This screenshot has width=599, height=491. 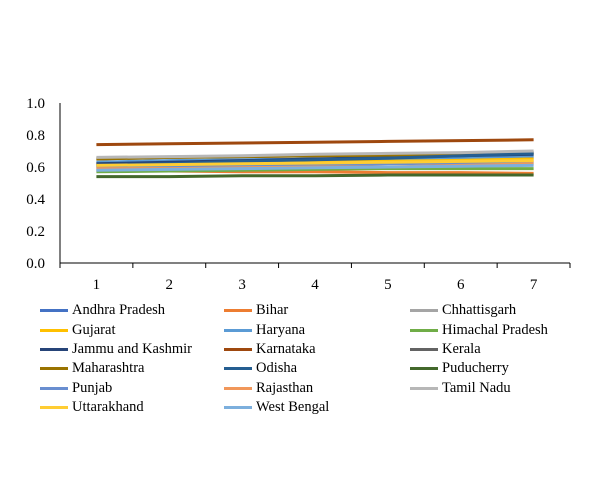 What do you see at coordinates (132, 388) in the screenshot?
I see `legend-item: Punjab` at bounding box center [132, 388].